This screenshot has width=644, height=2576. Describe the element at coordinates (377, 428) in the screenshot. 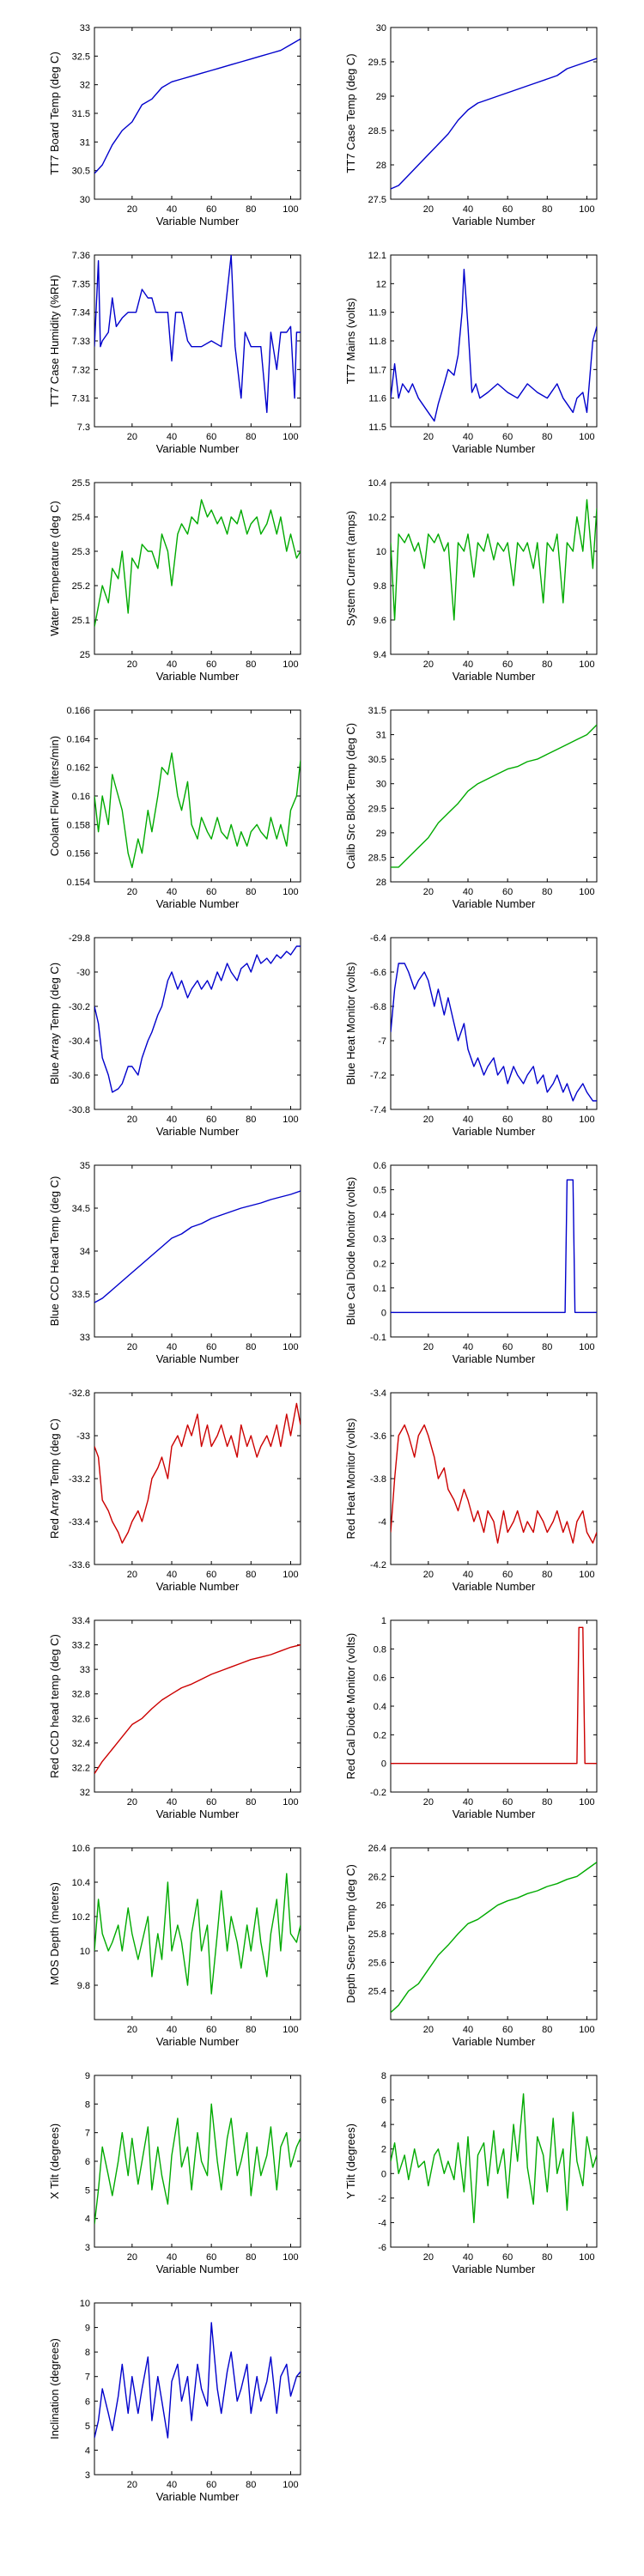

I see `y-tick-label: 11.5` at that location.